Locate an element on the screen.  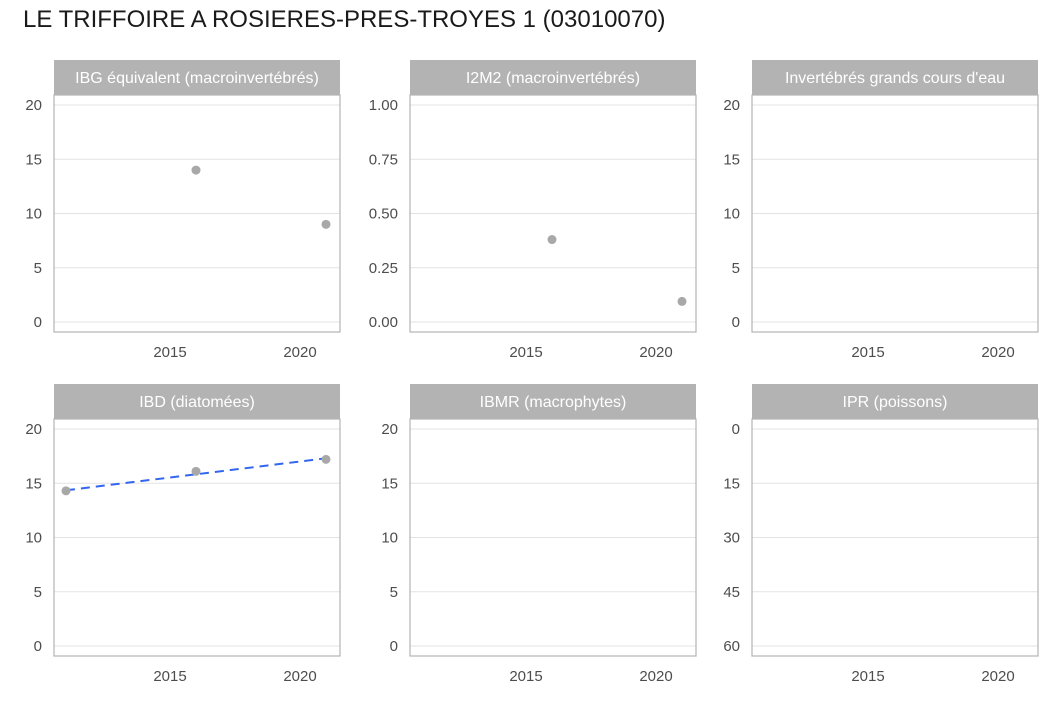
y-tick-label: 0.25 is located at coordinates (383, 268).